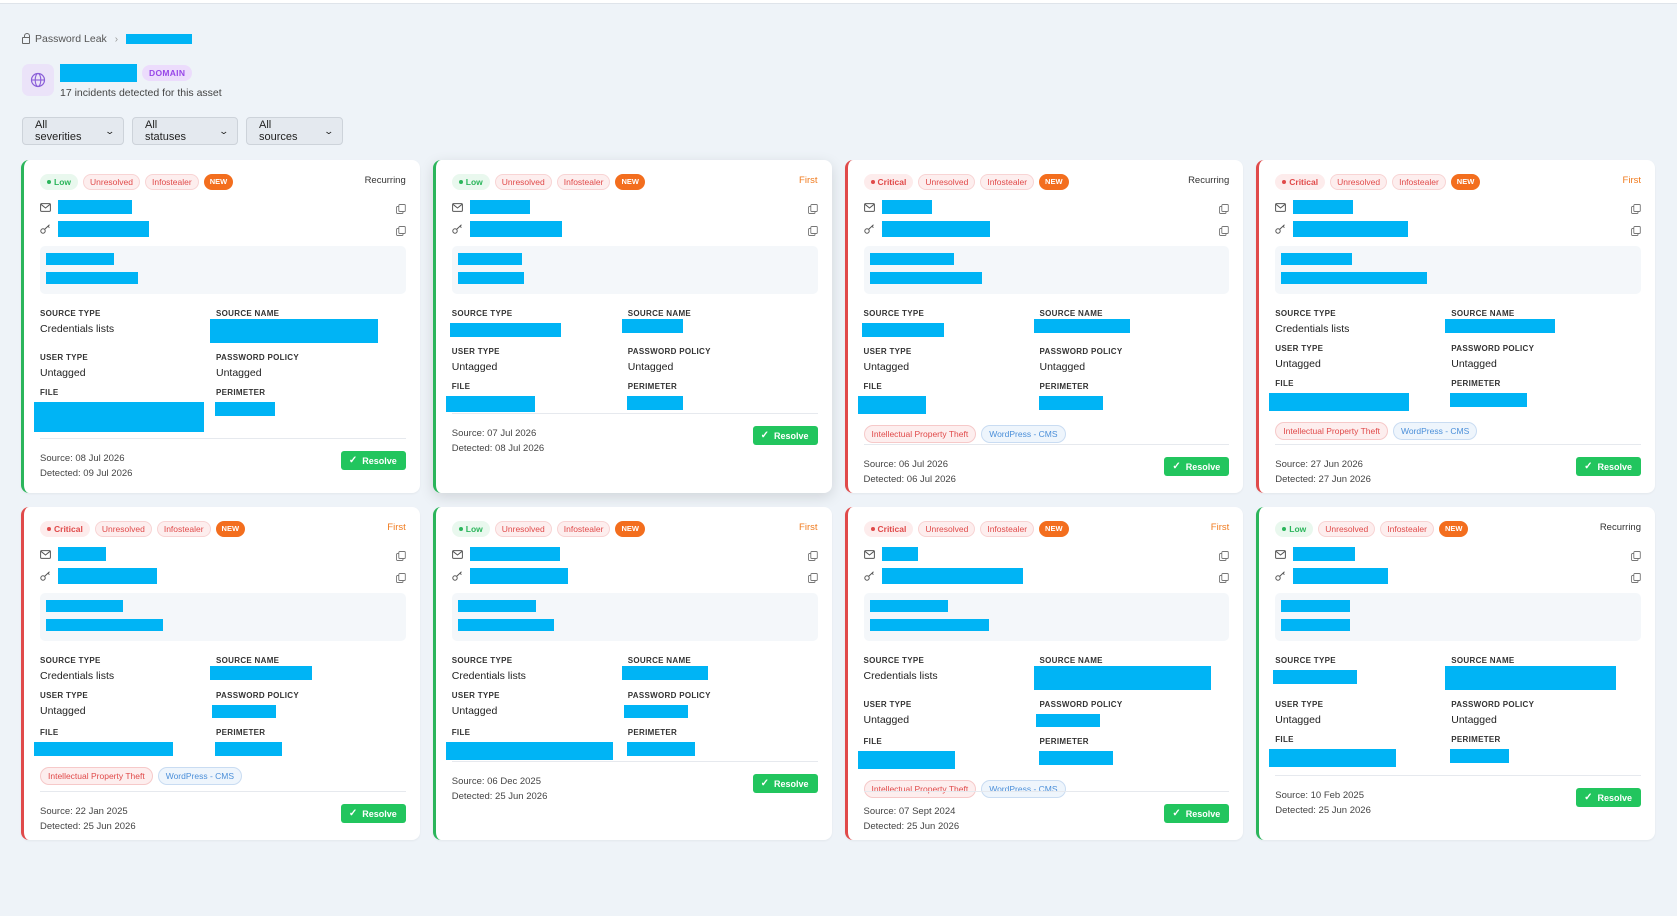 The image size is (1677, 916). What do you see at coordinates (514, 554) in the screenshot?
I see `email-redacted` at bounding box center [514, 554].